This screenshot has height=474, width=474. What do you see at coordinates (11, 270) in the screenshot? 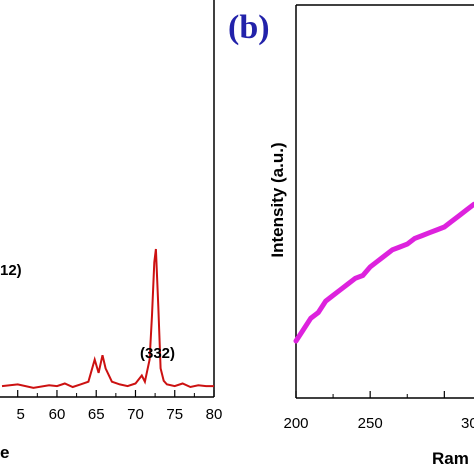
I see `peak-label-12: 12)` at bounding box center [11, 270].